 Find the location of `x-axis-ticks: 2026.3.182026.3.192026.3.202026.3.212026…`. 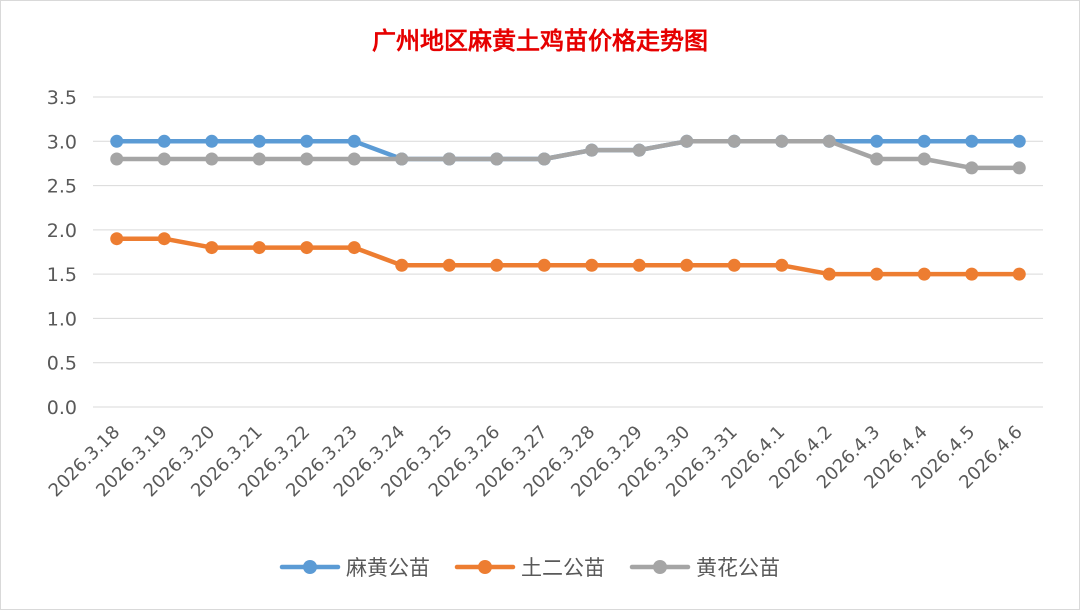

x-axis-ticks: 2026.3.182026.3.192026.3.202026.3.212026… is located at coordinates (536, 462).